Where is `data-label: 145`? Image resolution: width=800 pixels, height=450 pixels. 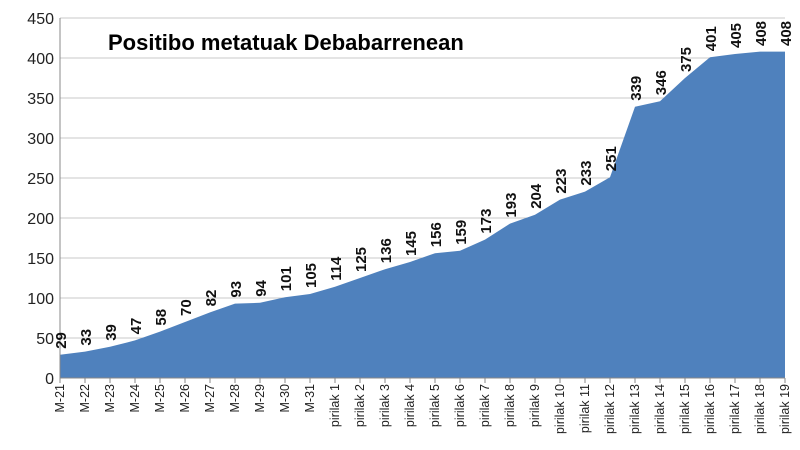 data-label: 145 is located at coordinates (411, 243).